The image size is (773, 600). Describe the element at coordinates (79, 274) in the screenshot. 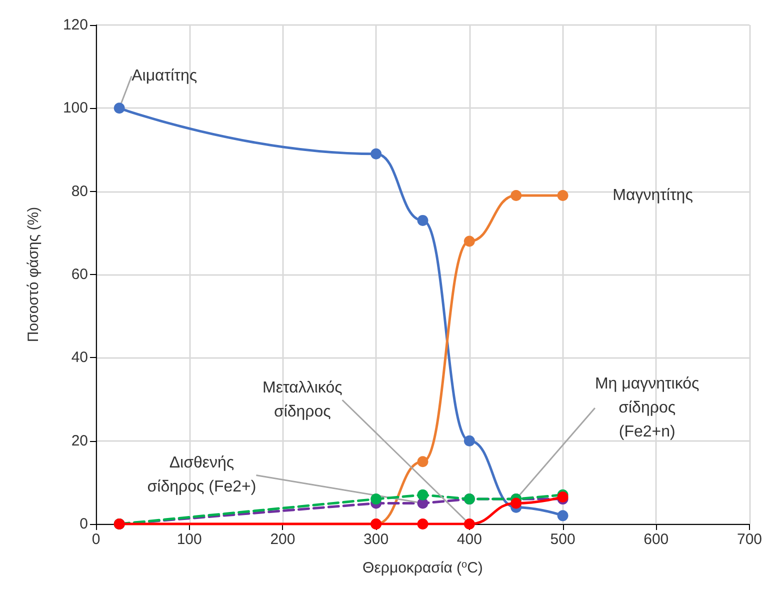

I see `y-tick-label: 60` at that location.